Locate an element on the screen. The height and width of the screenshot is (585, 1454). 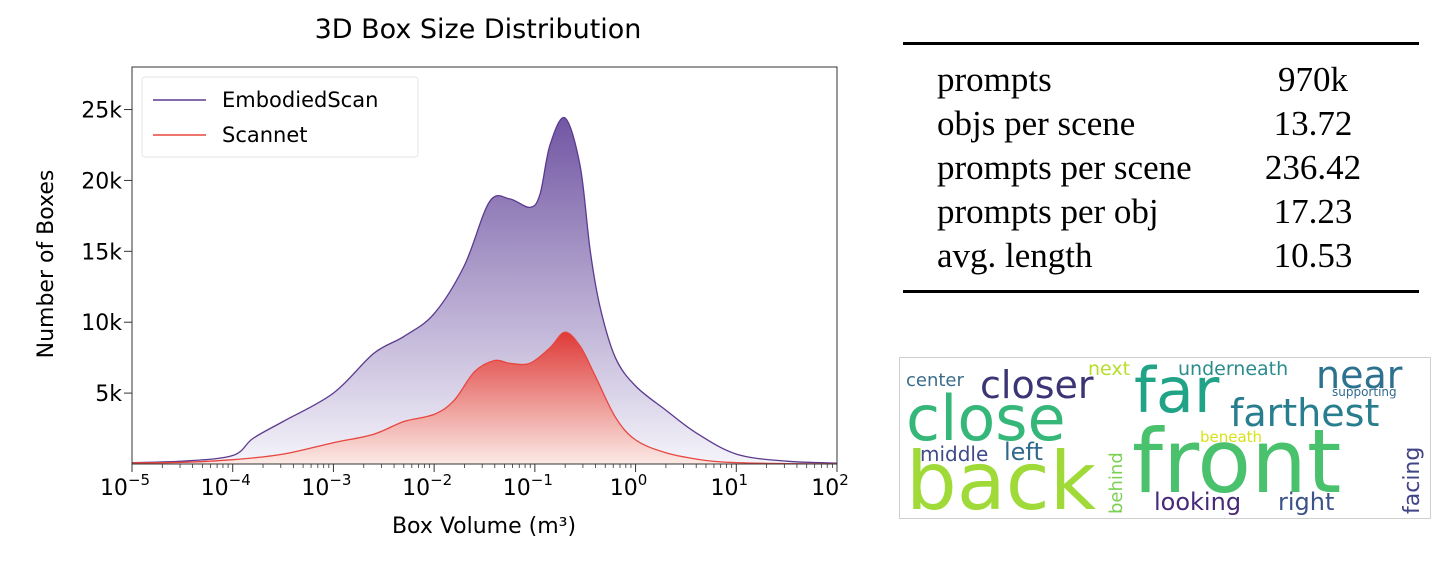
table-top-rule is located at coordinates (1161, 43).